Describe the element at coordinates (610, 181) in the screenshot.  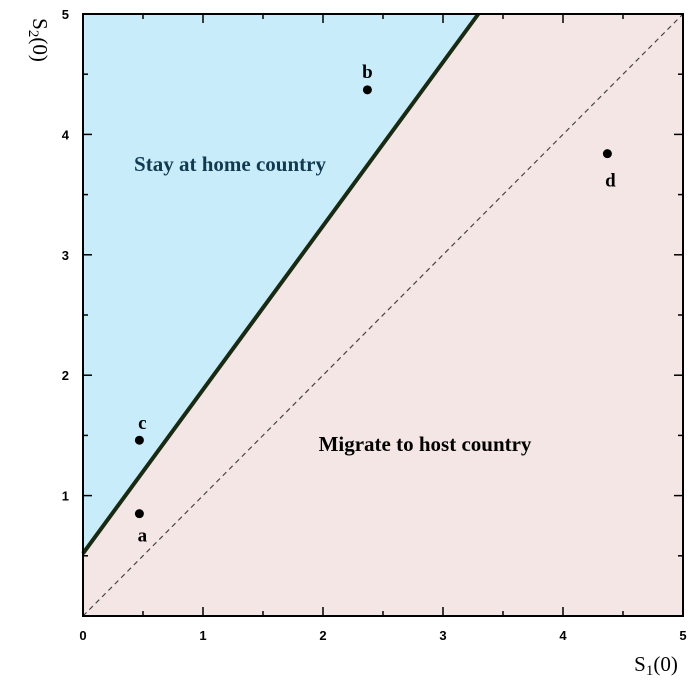
I see `point-label-d: d` at that location.